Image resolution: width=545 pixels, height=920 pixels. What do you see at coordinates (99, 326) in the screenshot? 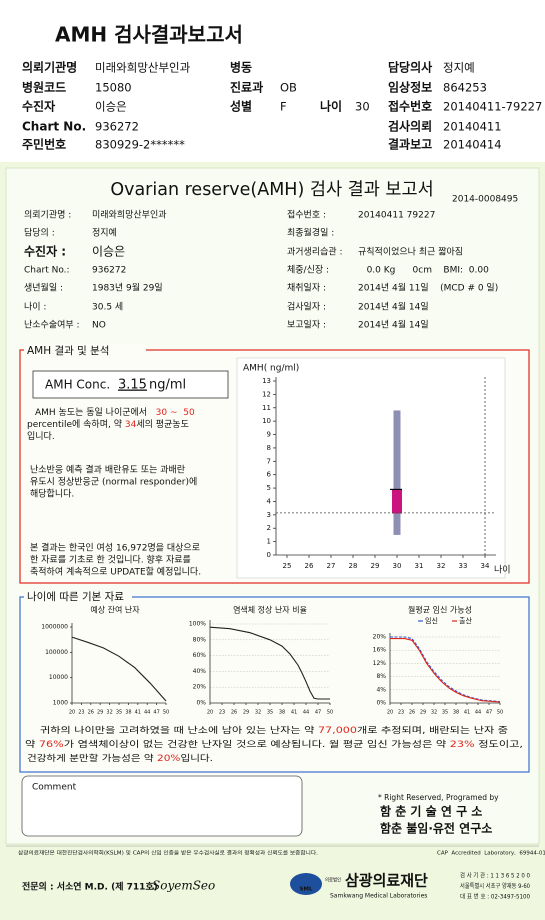
I see `info-value: NO` at bounding box center [99, 326].